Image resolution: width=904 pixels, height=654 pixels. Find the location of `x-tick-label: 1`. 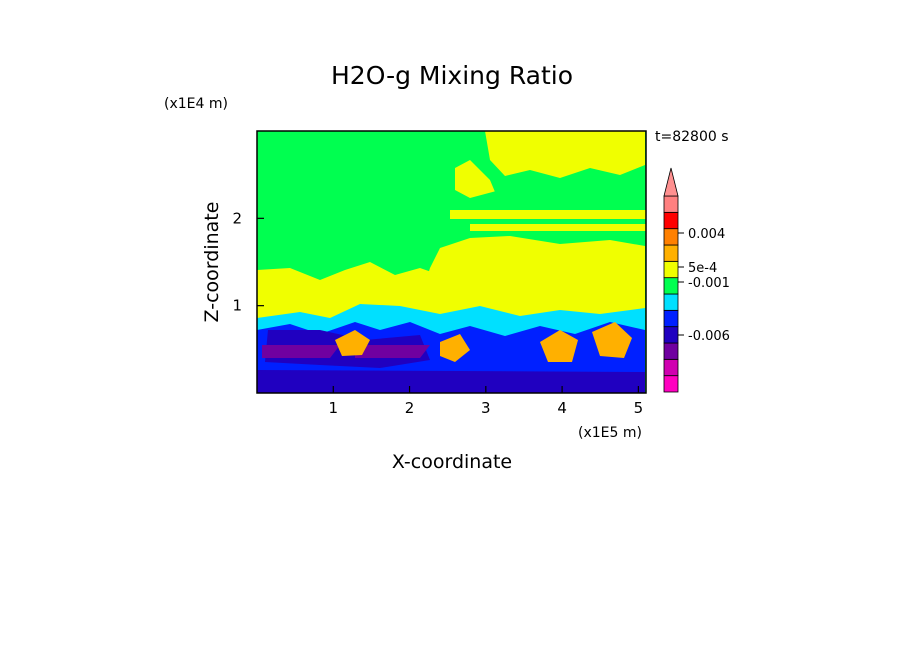

x-tick-label: 1 is located at coordinates (334, 408).